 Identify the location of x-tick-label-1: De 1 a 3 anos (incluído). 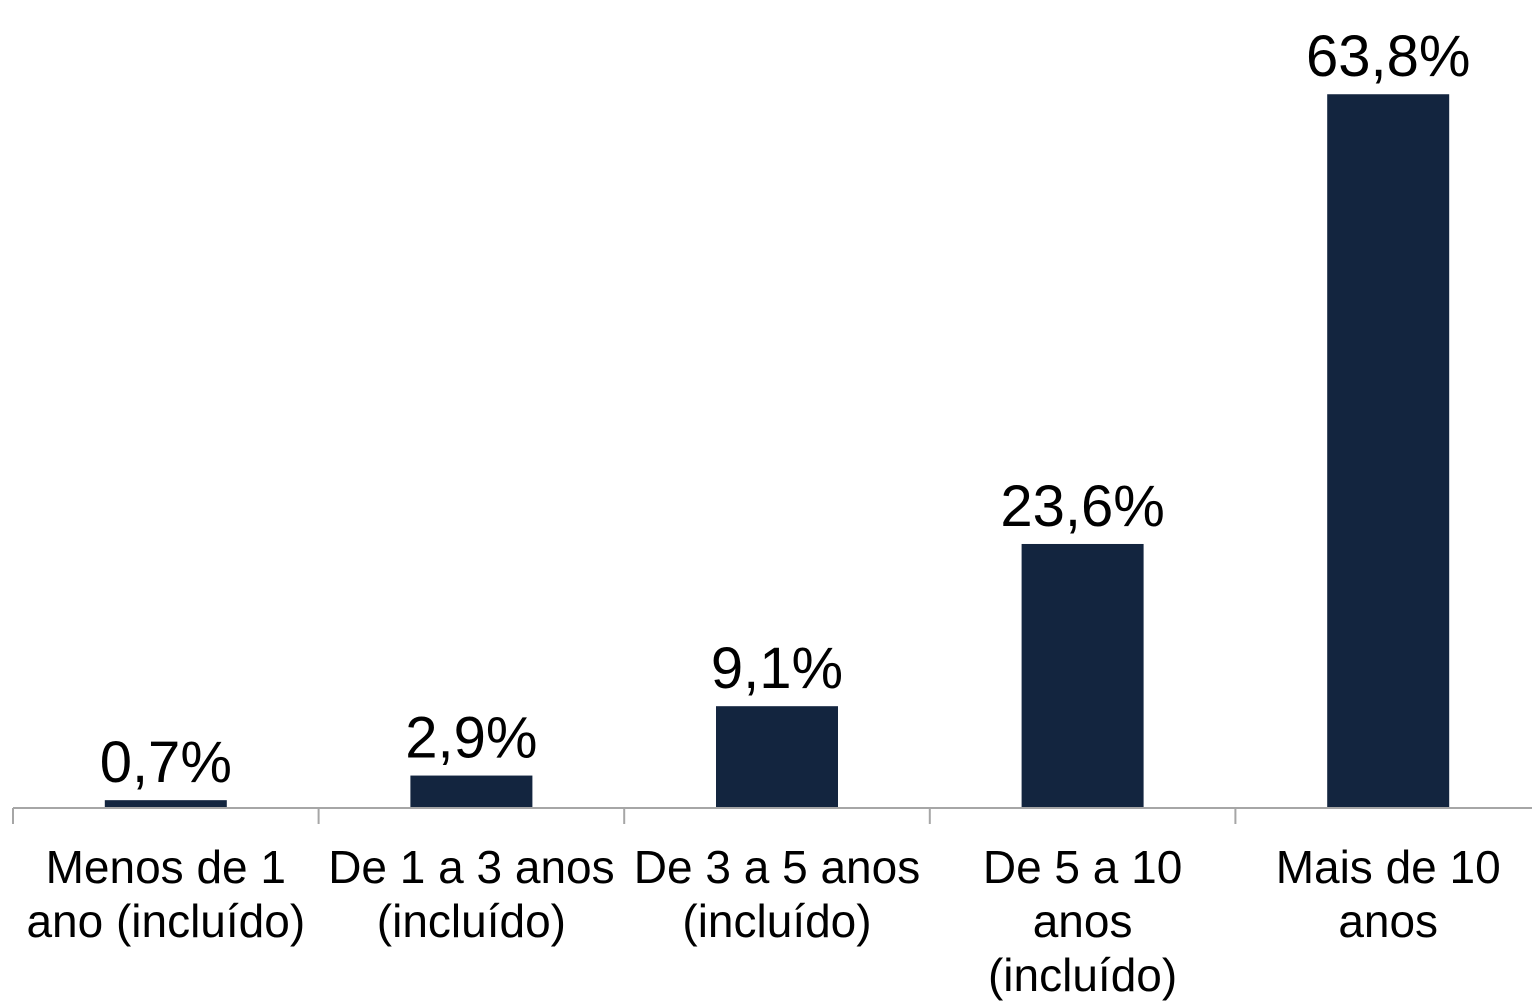
(471, 894).